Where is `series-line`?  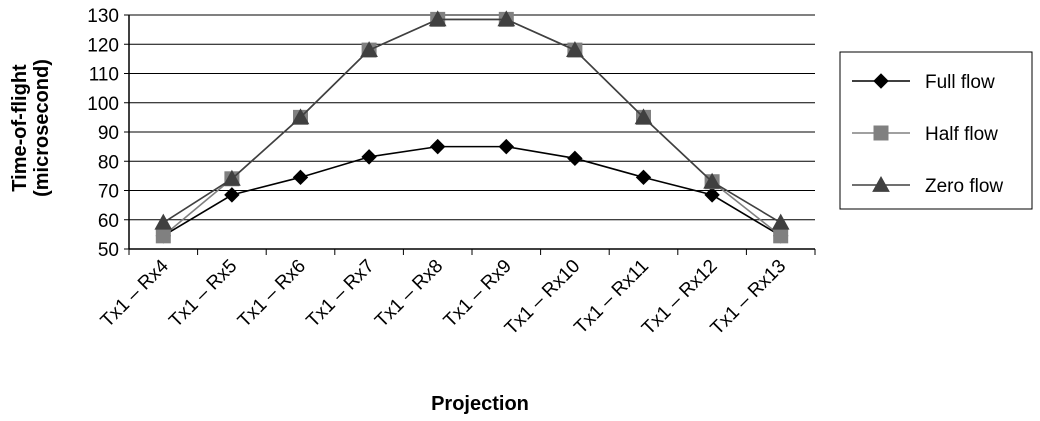 series-line is located at coordinates (472, 191).